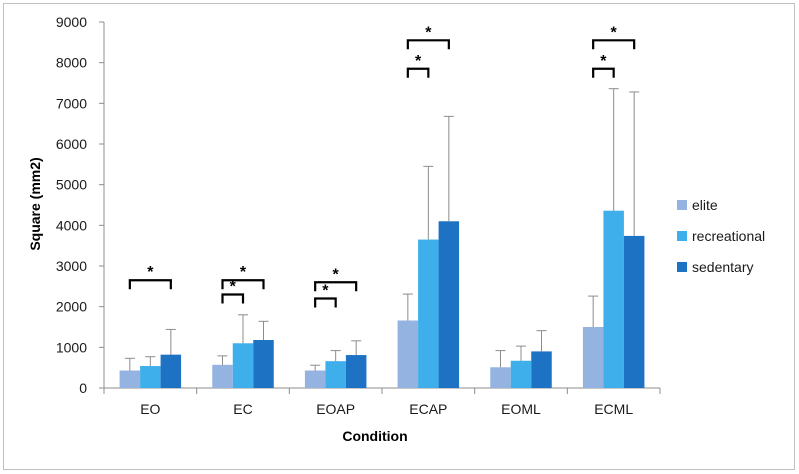 This screenshot has width=799, height=474. Describe the element at coordinates (71, 144) in the screenshot. I see `y-tick-label: 6000` at that location.